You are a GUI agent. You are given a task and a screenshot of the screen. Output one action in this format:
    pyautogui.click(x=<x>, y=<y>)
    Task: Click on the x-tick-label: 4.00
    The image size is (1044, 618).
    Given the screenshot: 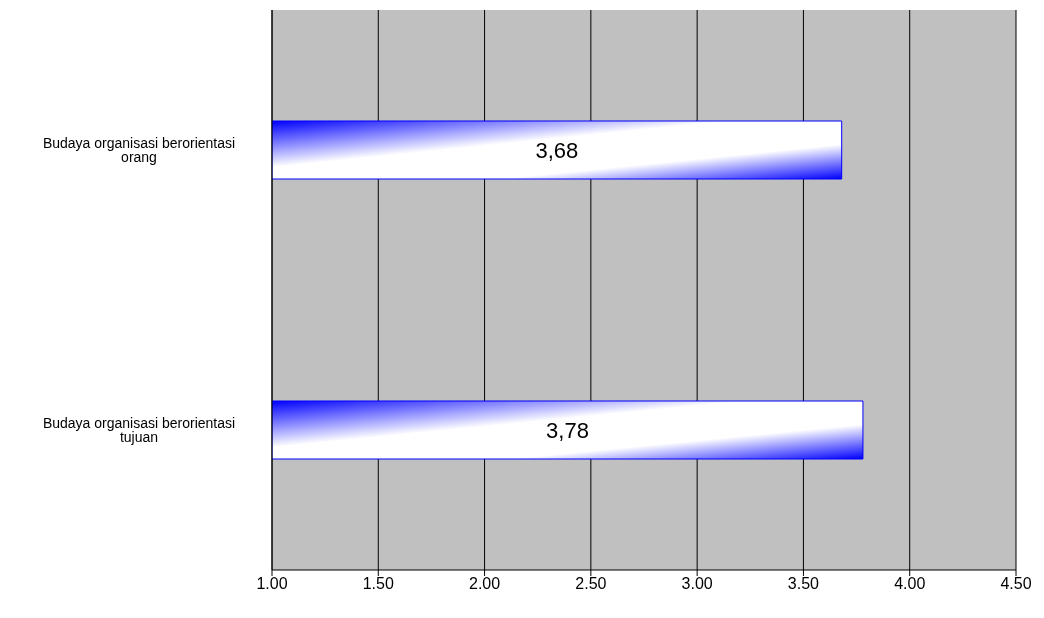 What is the action you would take?
    pyautogui.click(x=910, y=584)
    